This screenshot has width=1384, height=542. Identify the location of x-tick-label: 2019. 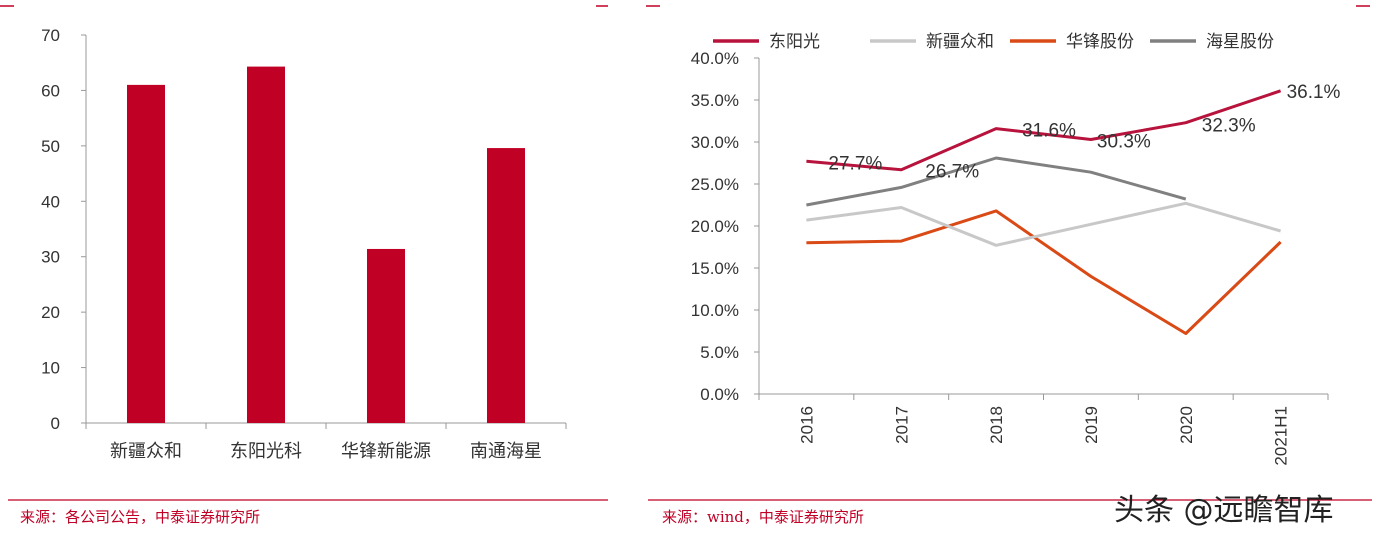
(1091, 425).